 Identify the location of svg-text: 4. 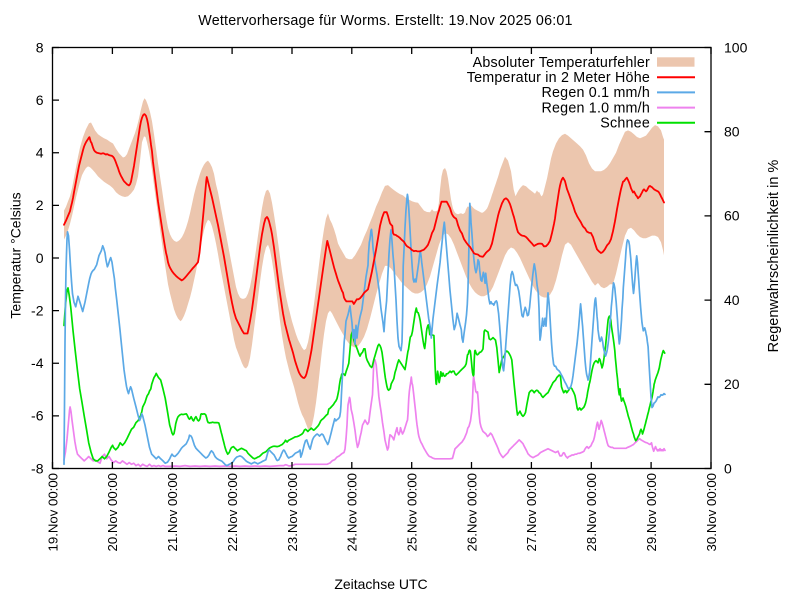
(40, 153).